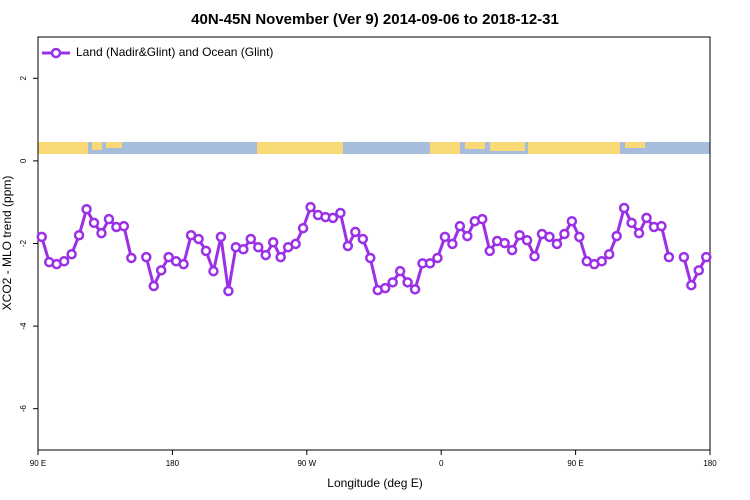 This screenshot has height=500, width=750. What do you see at coordinates (23, 243) in the screenshot?
I see `y-tick-label: -2` at bounding box center [23, 243].